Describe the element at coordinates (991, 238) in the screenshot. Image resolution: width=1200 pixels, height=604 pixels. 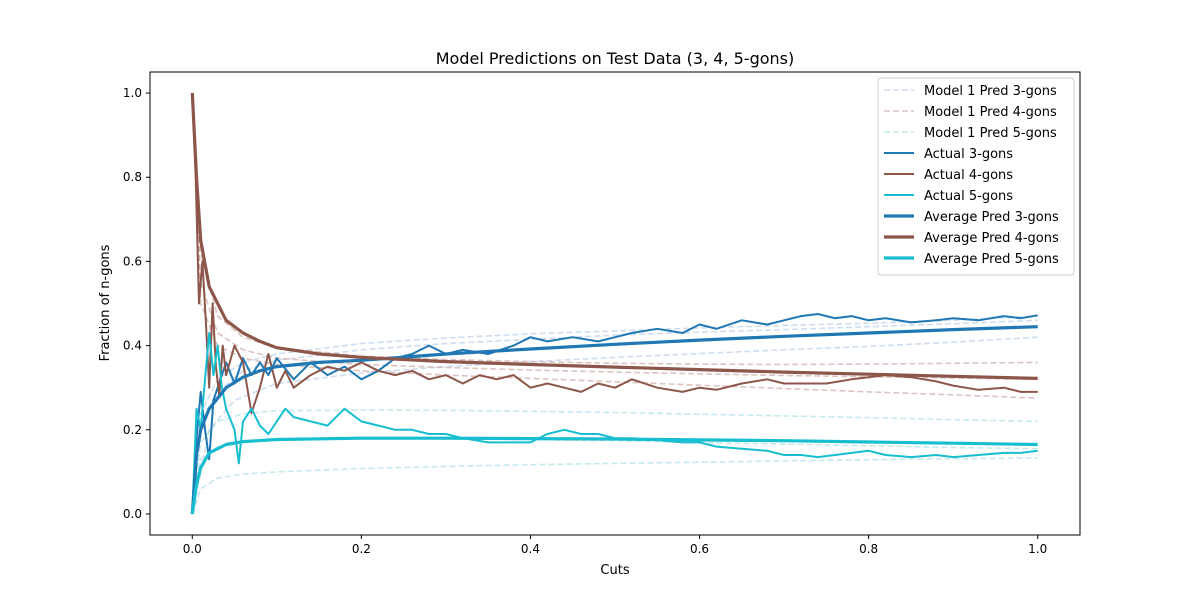
I see `legend-entry: Average Pred 4-gons` at that location.